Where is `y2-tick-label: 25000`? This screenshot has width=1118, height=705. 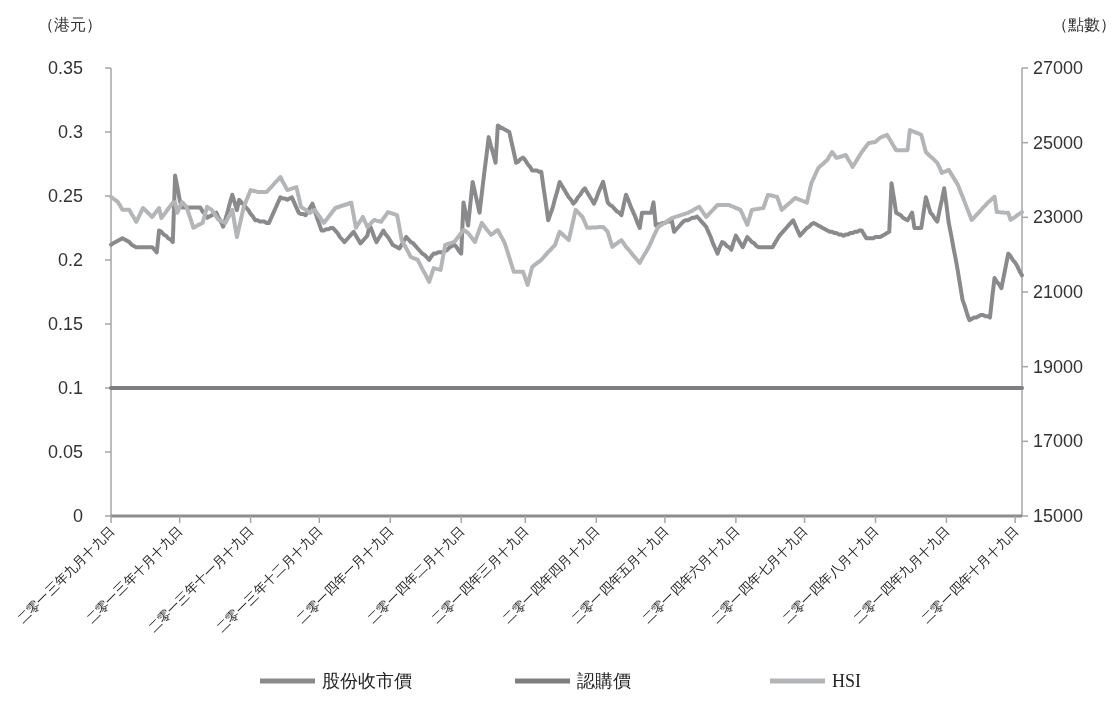 y2-tick-label: 25000 is located at coordinates (1058, 142).